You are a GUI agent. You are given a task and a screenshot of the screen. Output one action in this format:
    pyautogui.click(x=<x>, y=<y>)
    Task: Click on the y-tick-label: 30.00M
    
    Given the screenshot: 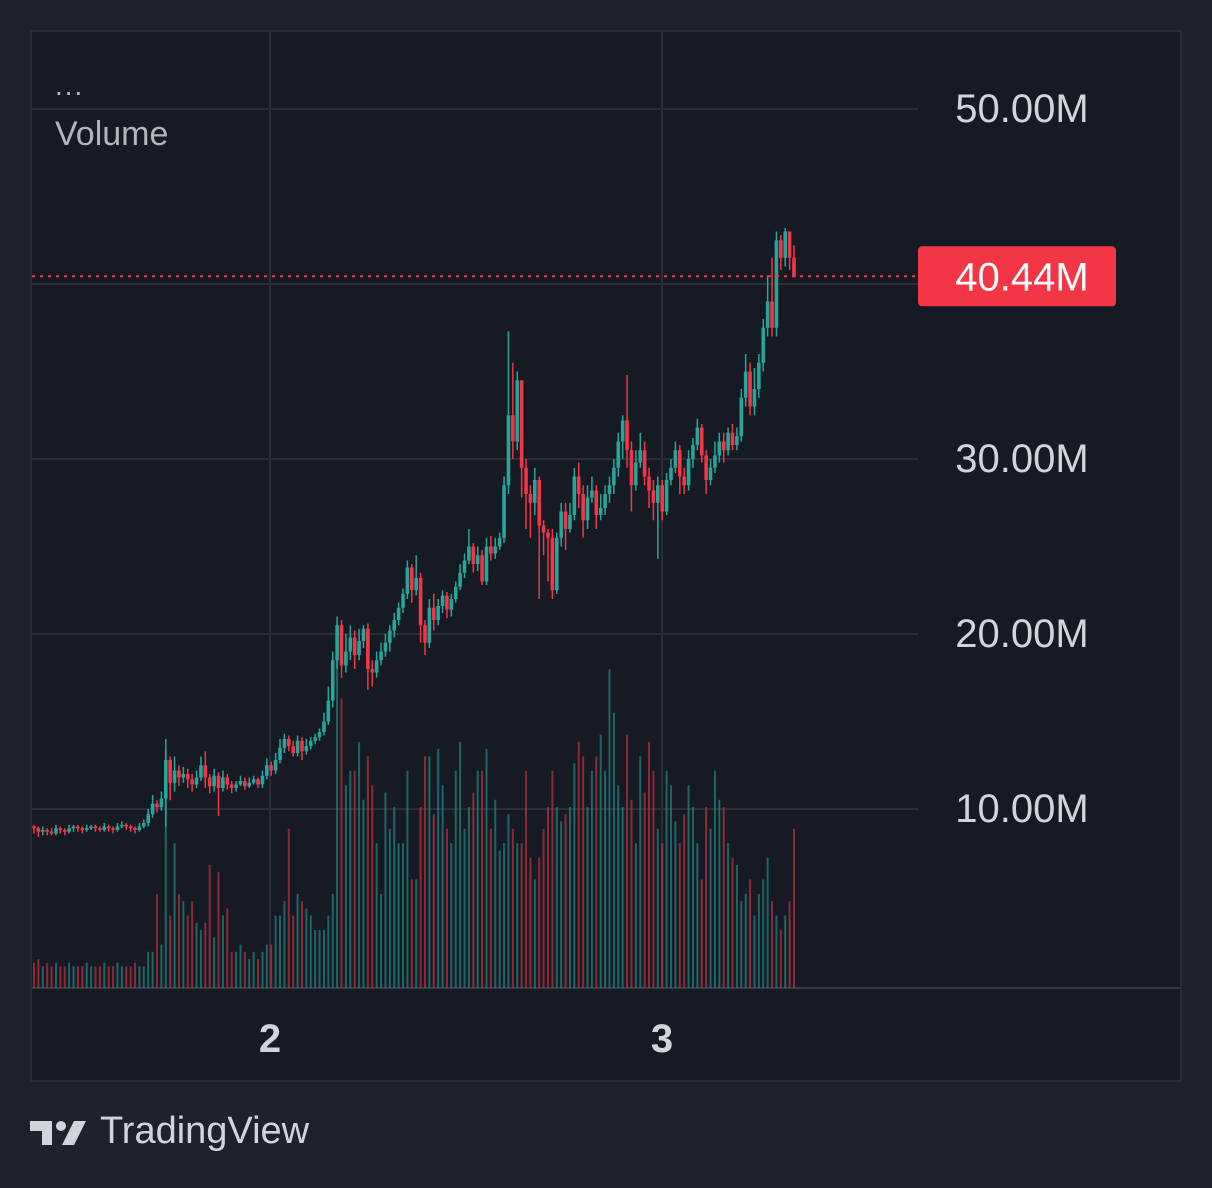 What is the action you would take?
    pyautogui.click(x=1021, y=459)
    